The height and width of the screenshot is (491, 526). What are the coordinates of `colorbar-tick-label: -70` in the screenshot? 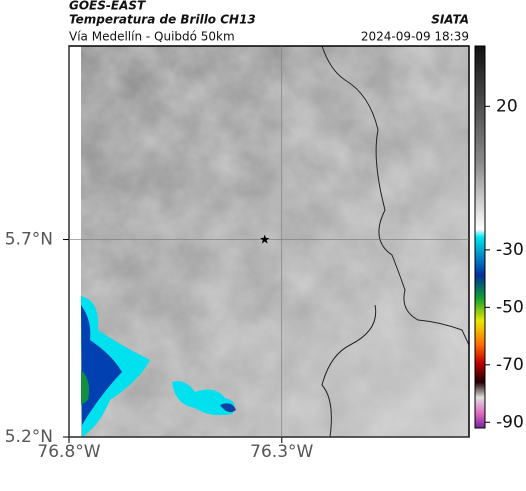 It's located at (510, 365).